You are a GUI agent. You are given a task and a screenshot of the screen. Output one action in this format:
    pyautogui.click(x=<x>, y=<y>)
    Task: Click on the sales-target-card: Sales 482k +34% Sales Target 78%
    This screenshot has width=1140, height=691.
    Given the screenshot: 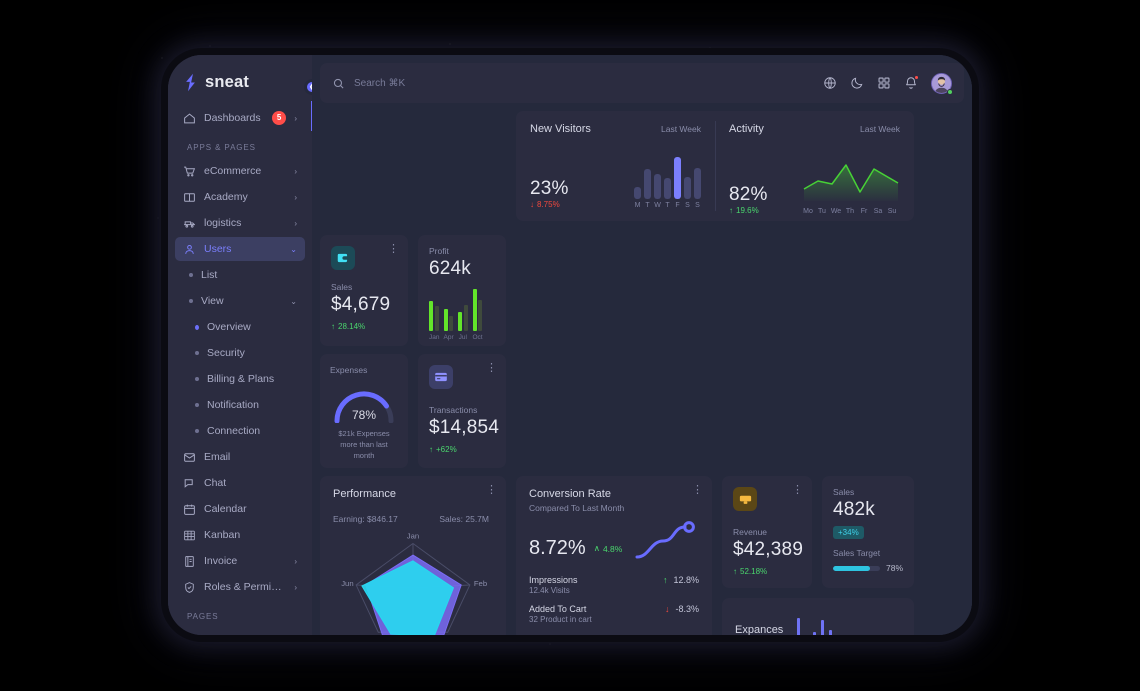 What is the action you would take?
    pyautogui.click(x=868, y=532)
    